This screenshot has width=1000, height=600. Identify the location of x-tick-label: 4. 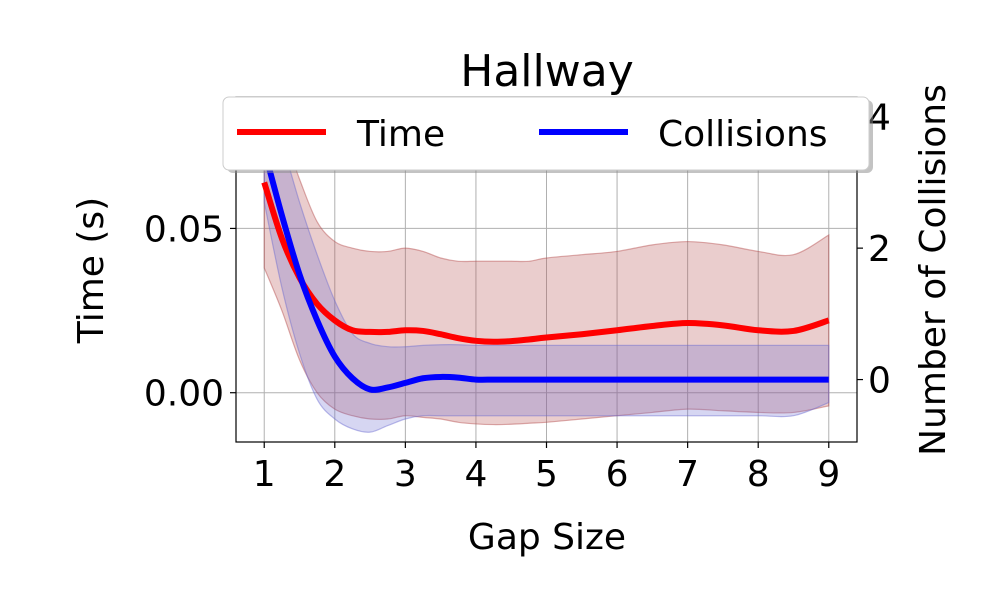
(475, 474).